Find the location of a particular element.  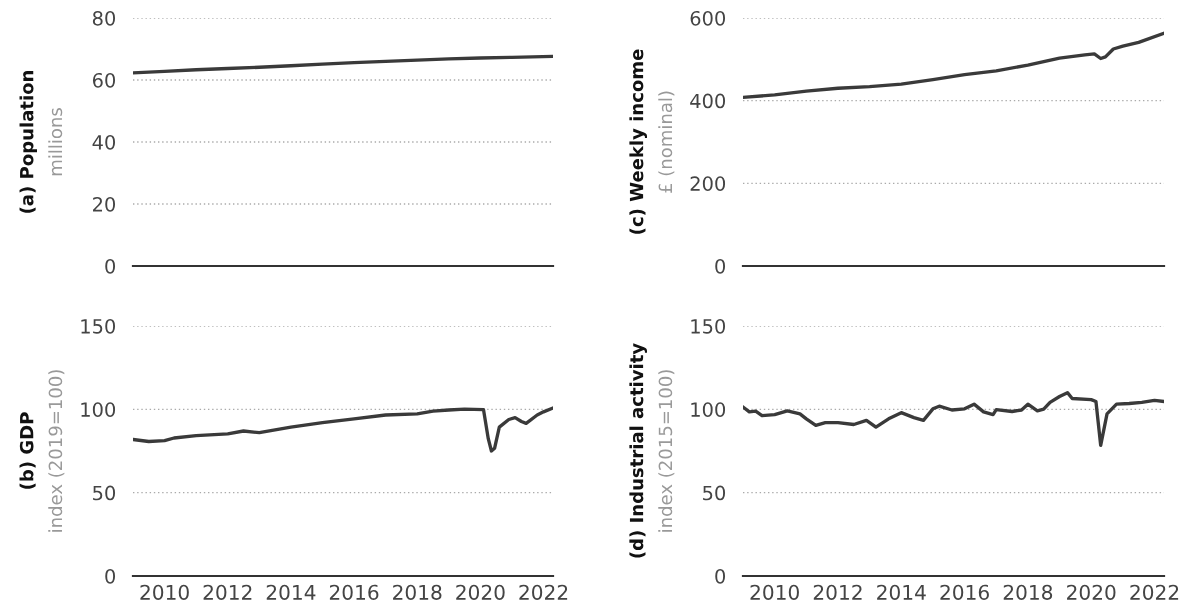

y-axis-title: (d) Industrial activity is located at coordinates (638, 450).